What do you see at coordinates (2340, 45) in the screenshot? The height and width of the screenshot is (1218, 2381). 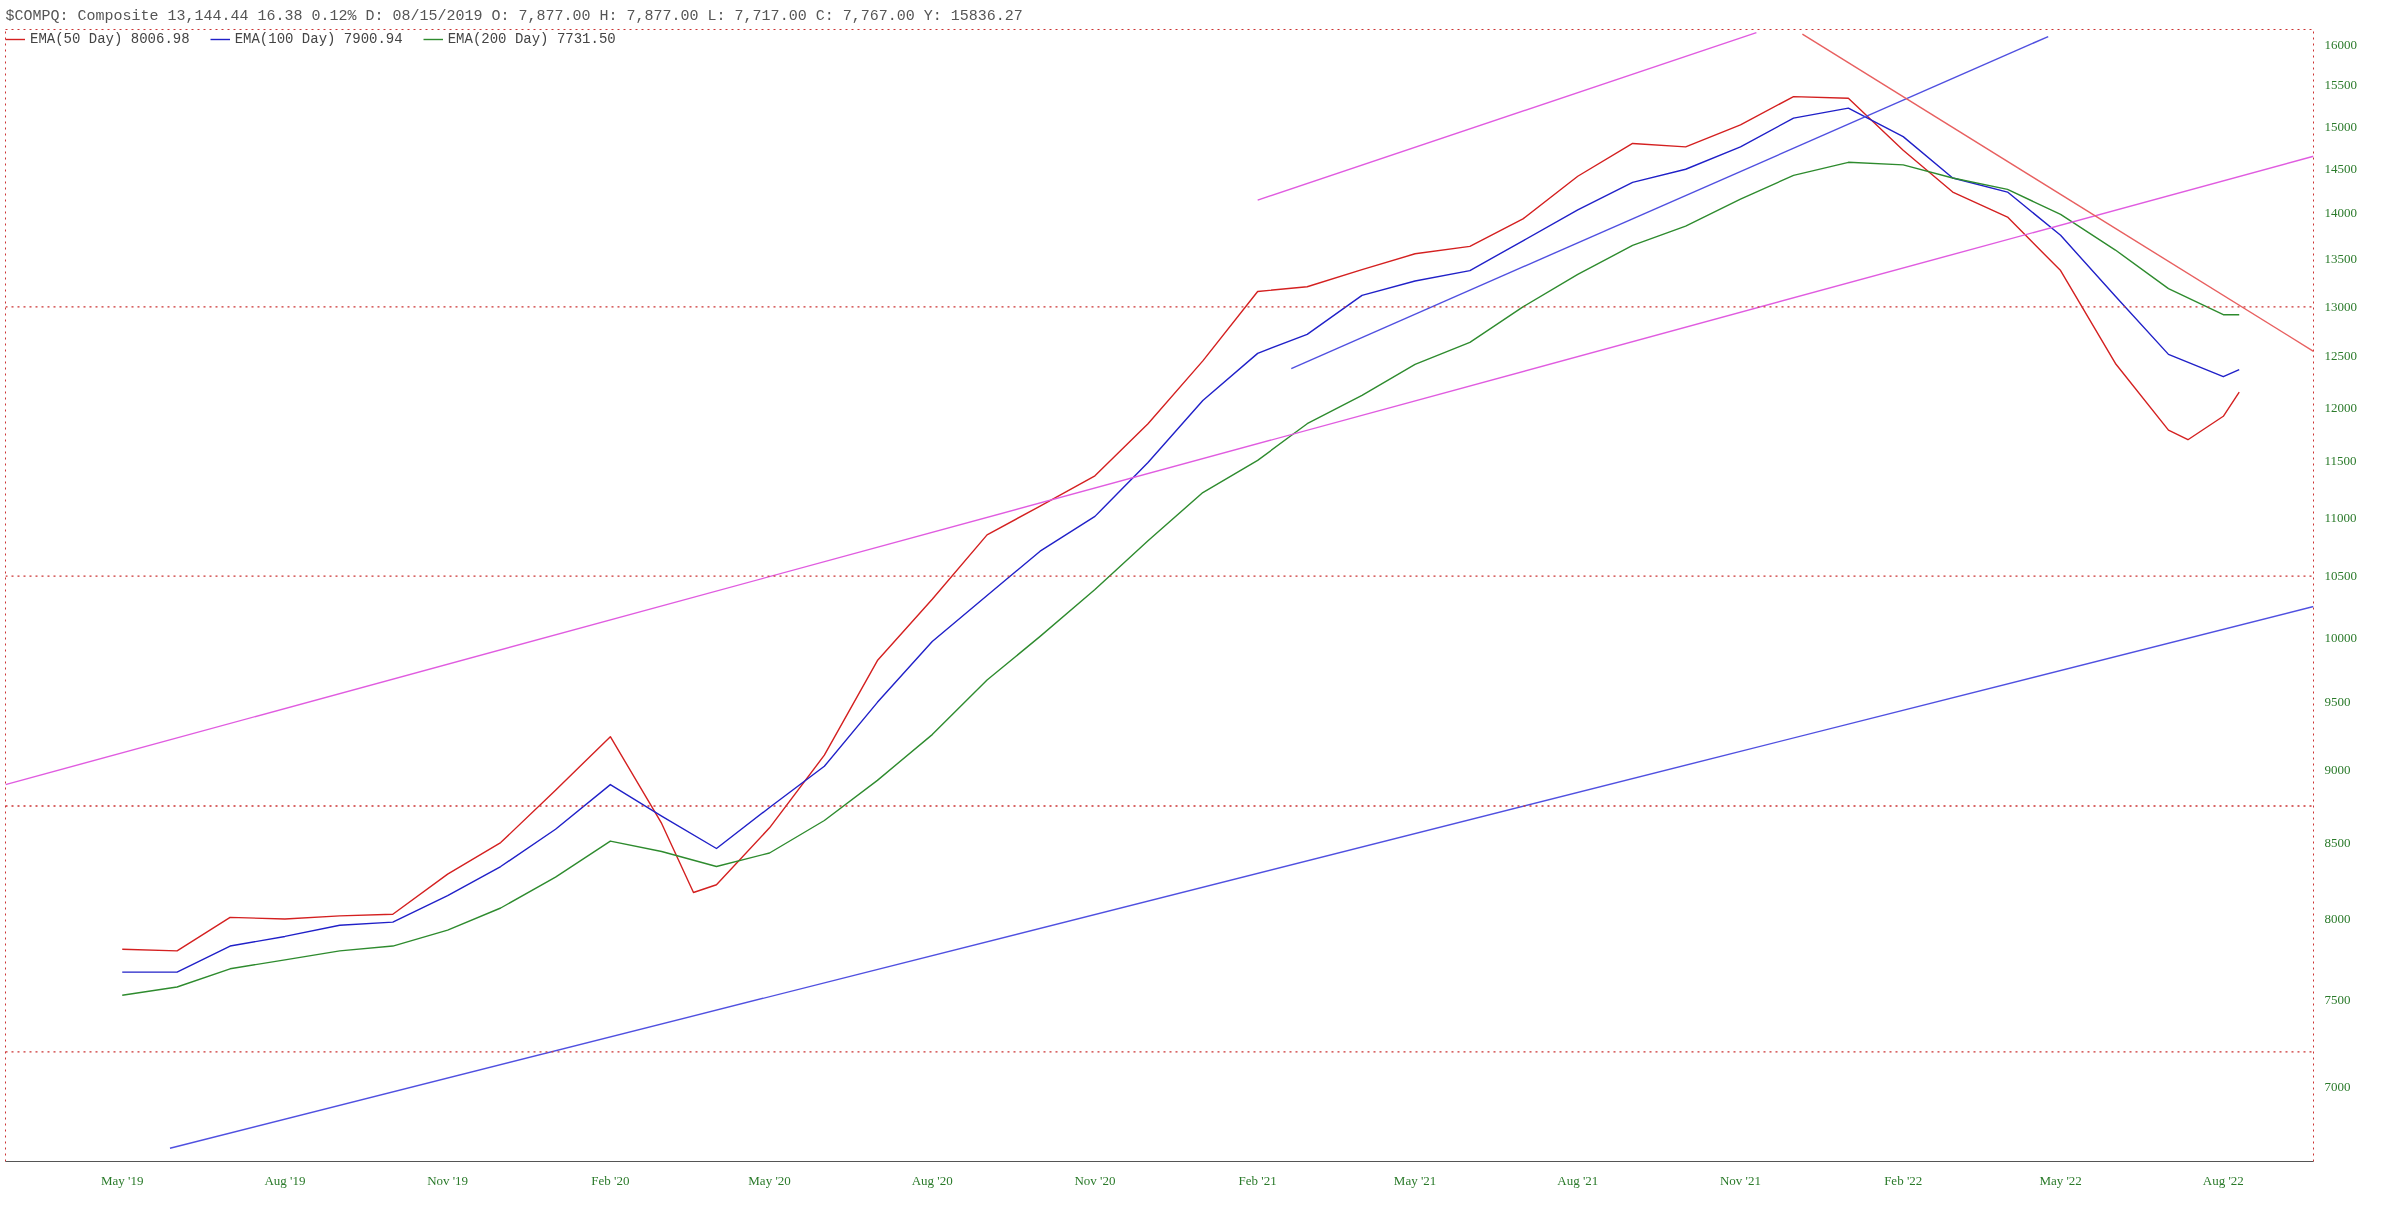 I see `y-tick-label: 16000` at bounding box center [2340, 45].